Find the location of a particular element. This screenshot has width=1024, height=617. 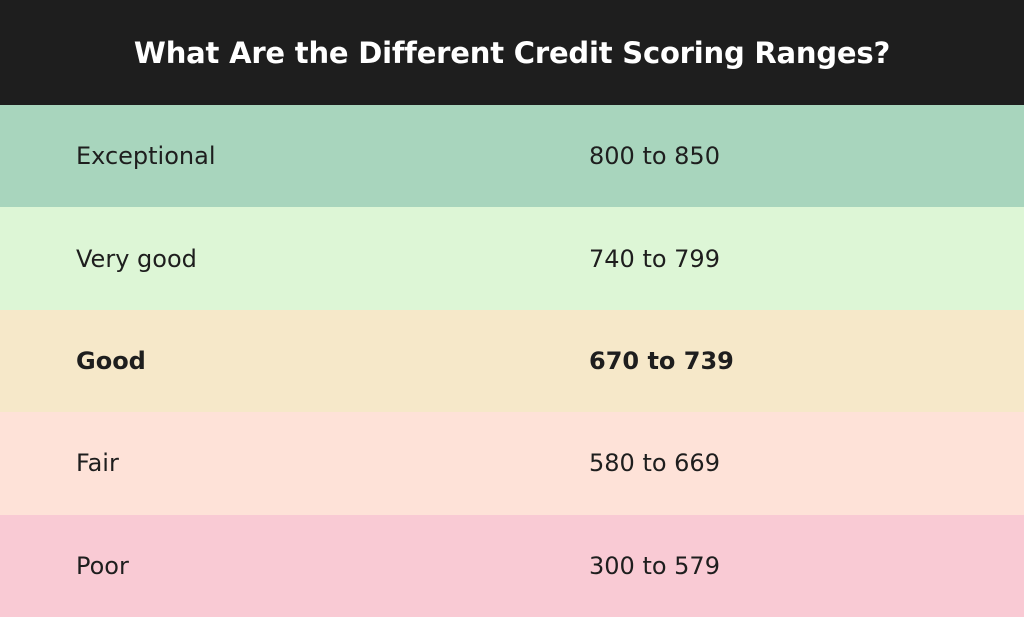

row-range: 670 to 739 is located at coordinates (661, 360).